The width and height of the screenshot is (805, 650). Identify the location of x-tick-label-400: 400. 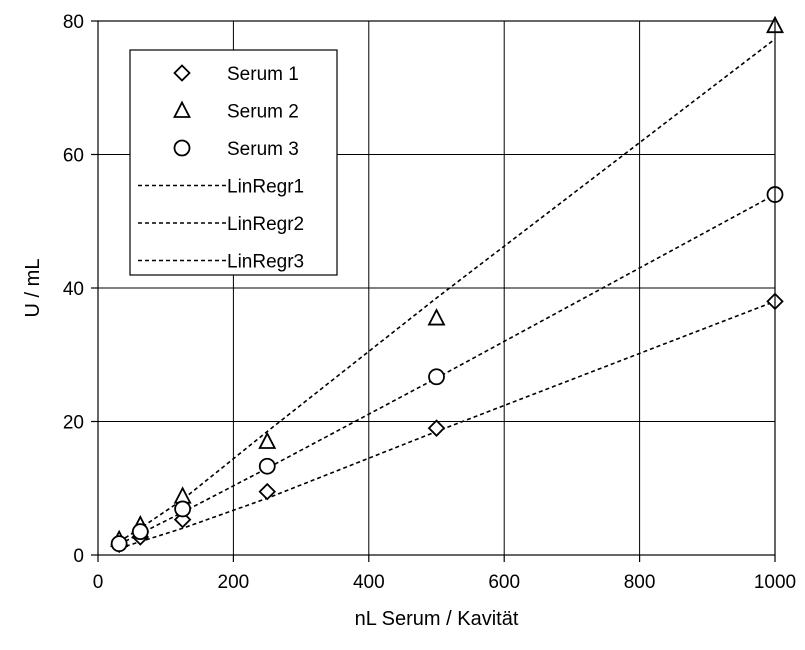
(369, 582).